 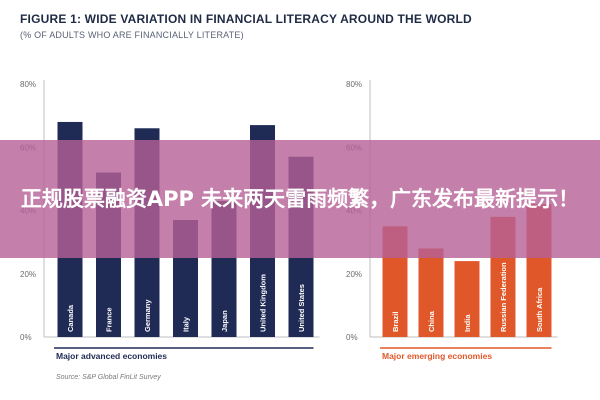 I want to click on category-label: Brazil, so click(x=395, y=322).